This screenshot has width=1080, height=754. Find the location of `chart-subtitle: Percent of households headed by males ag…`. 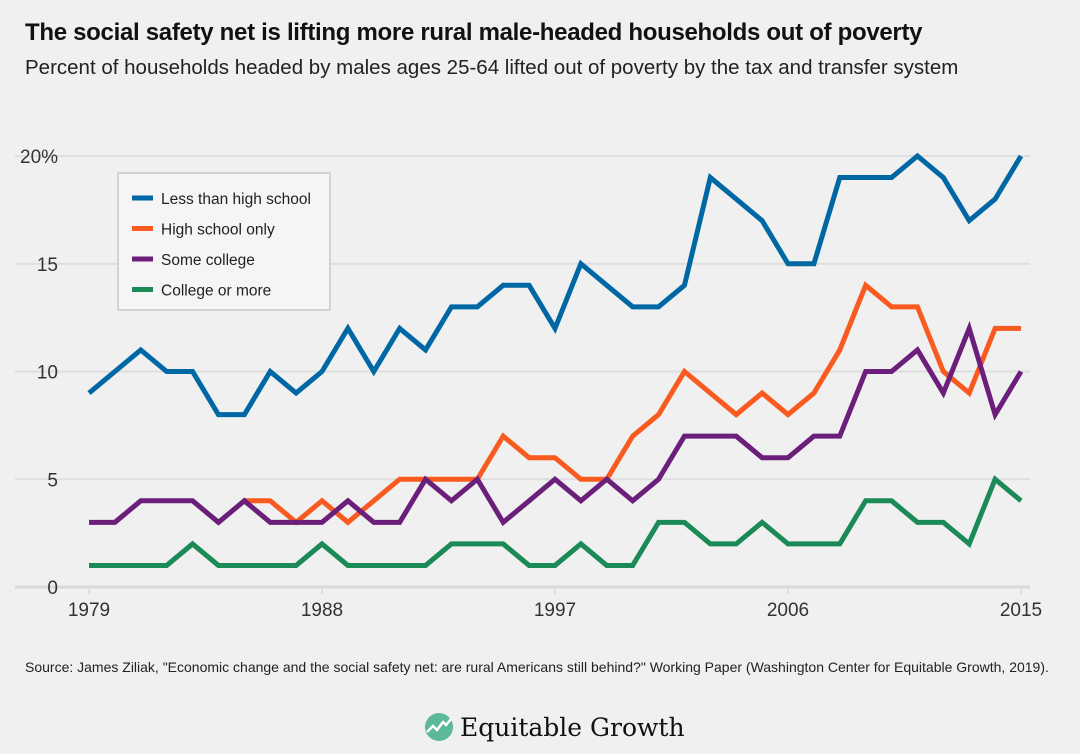

chart-subtitle: Percent of households headed by males ag… is located at coordinates (492, 67).